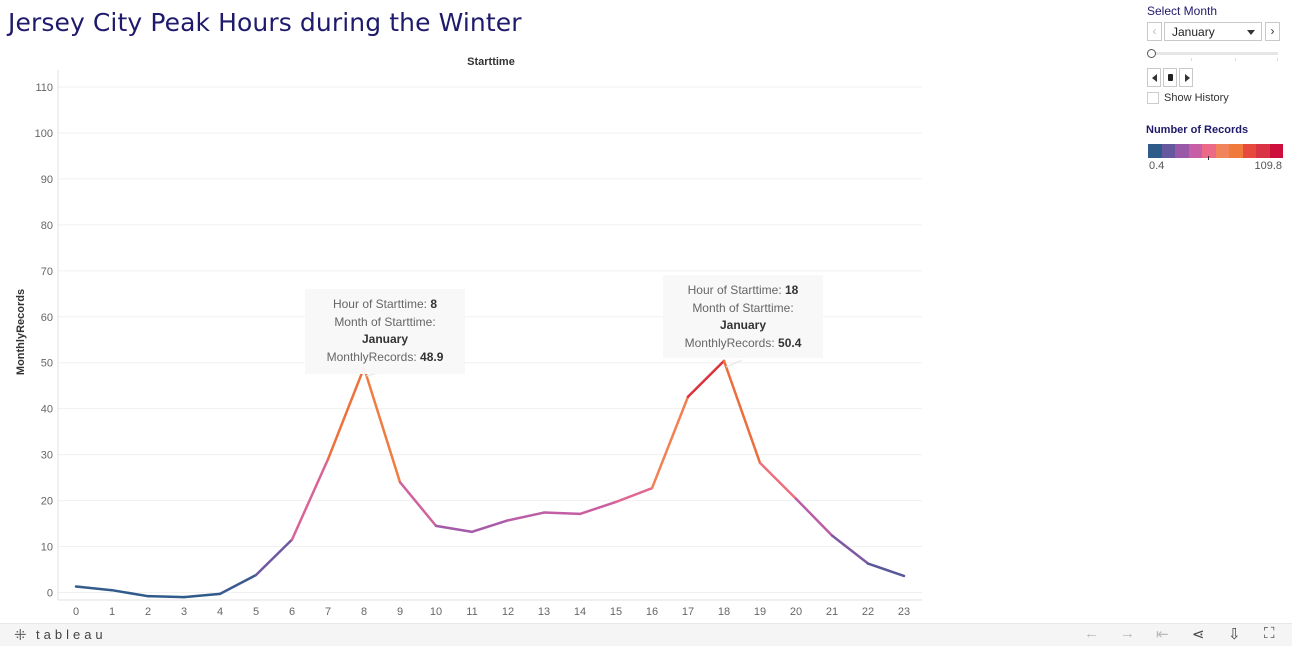 Image resolution: width=1292 pixels, height=646 pixels. What do you see at coordinates (796, 612) in the screenshot?
I see `x-tick-label: 20` at bounding box center [796, 612].